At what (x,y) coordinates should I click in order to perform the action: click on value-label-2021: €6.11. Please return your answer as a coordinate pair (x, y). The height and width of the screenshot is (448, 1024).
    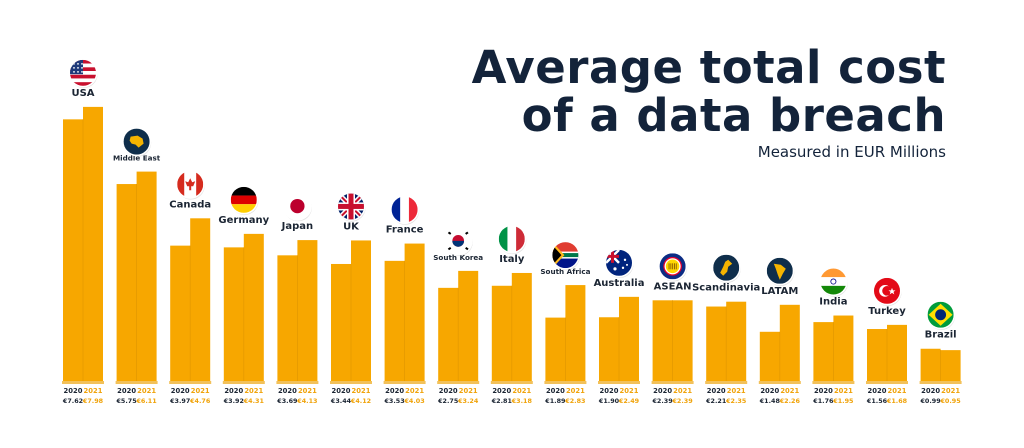
    Looking at the image, I should click on (145, 401).